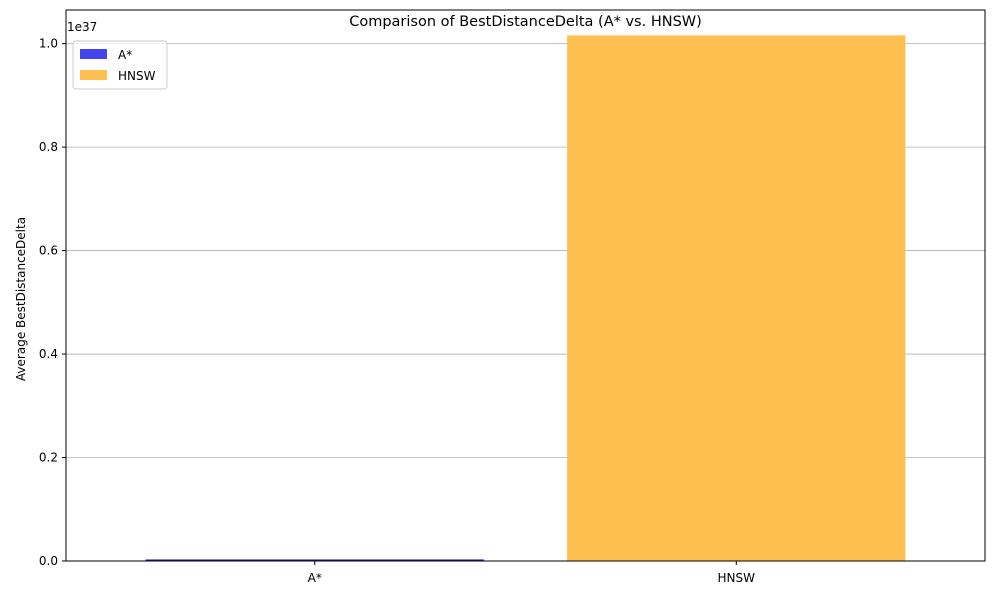 The image size is (1000, 600). I want to click on y-axis-multiplier: 1e37, so click(82, 27).